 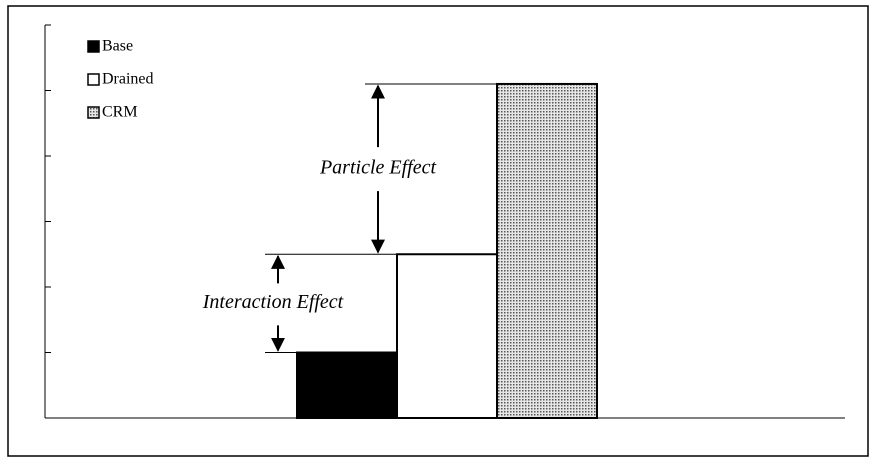 I want to click on legend-label: CRM, so click(x=120, y=112).